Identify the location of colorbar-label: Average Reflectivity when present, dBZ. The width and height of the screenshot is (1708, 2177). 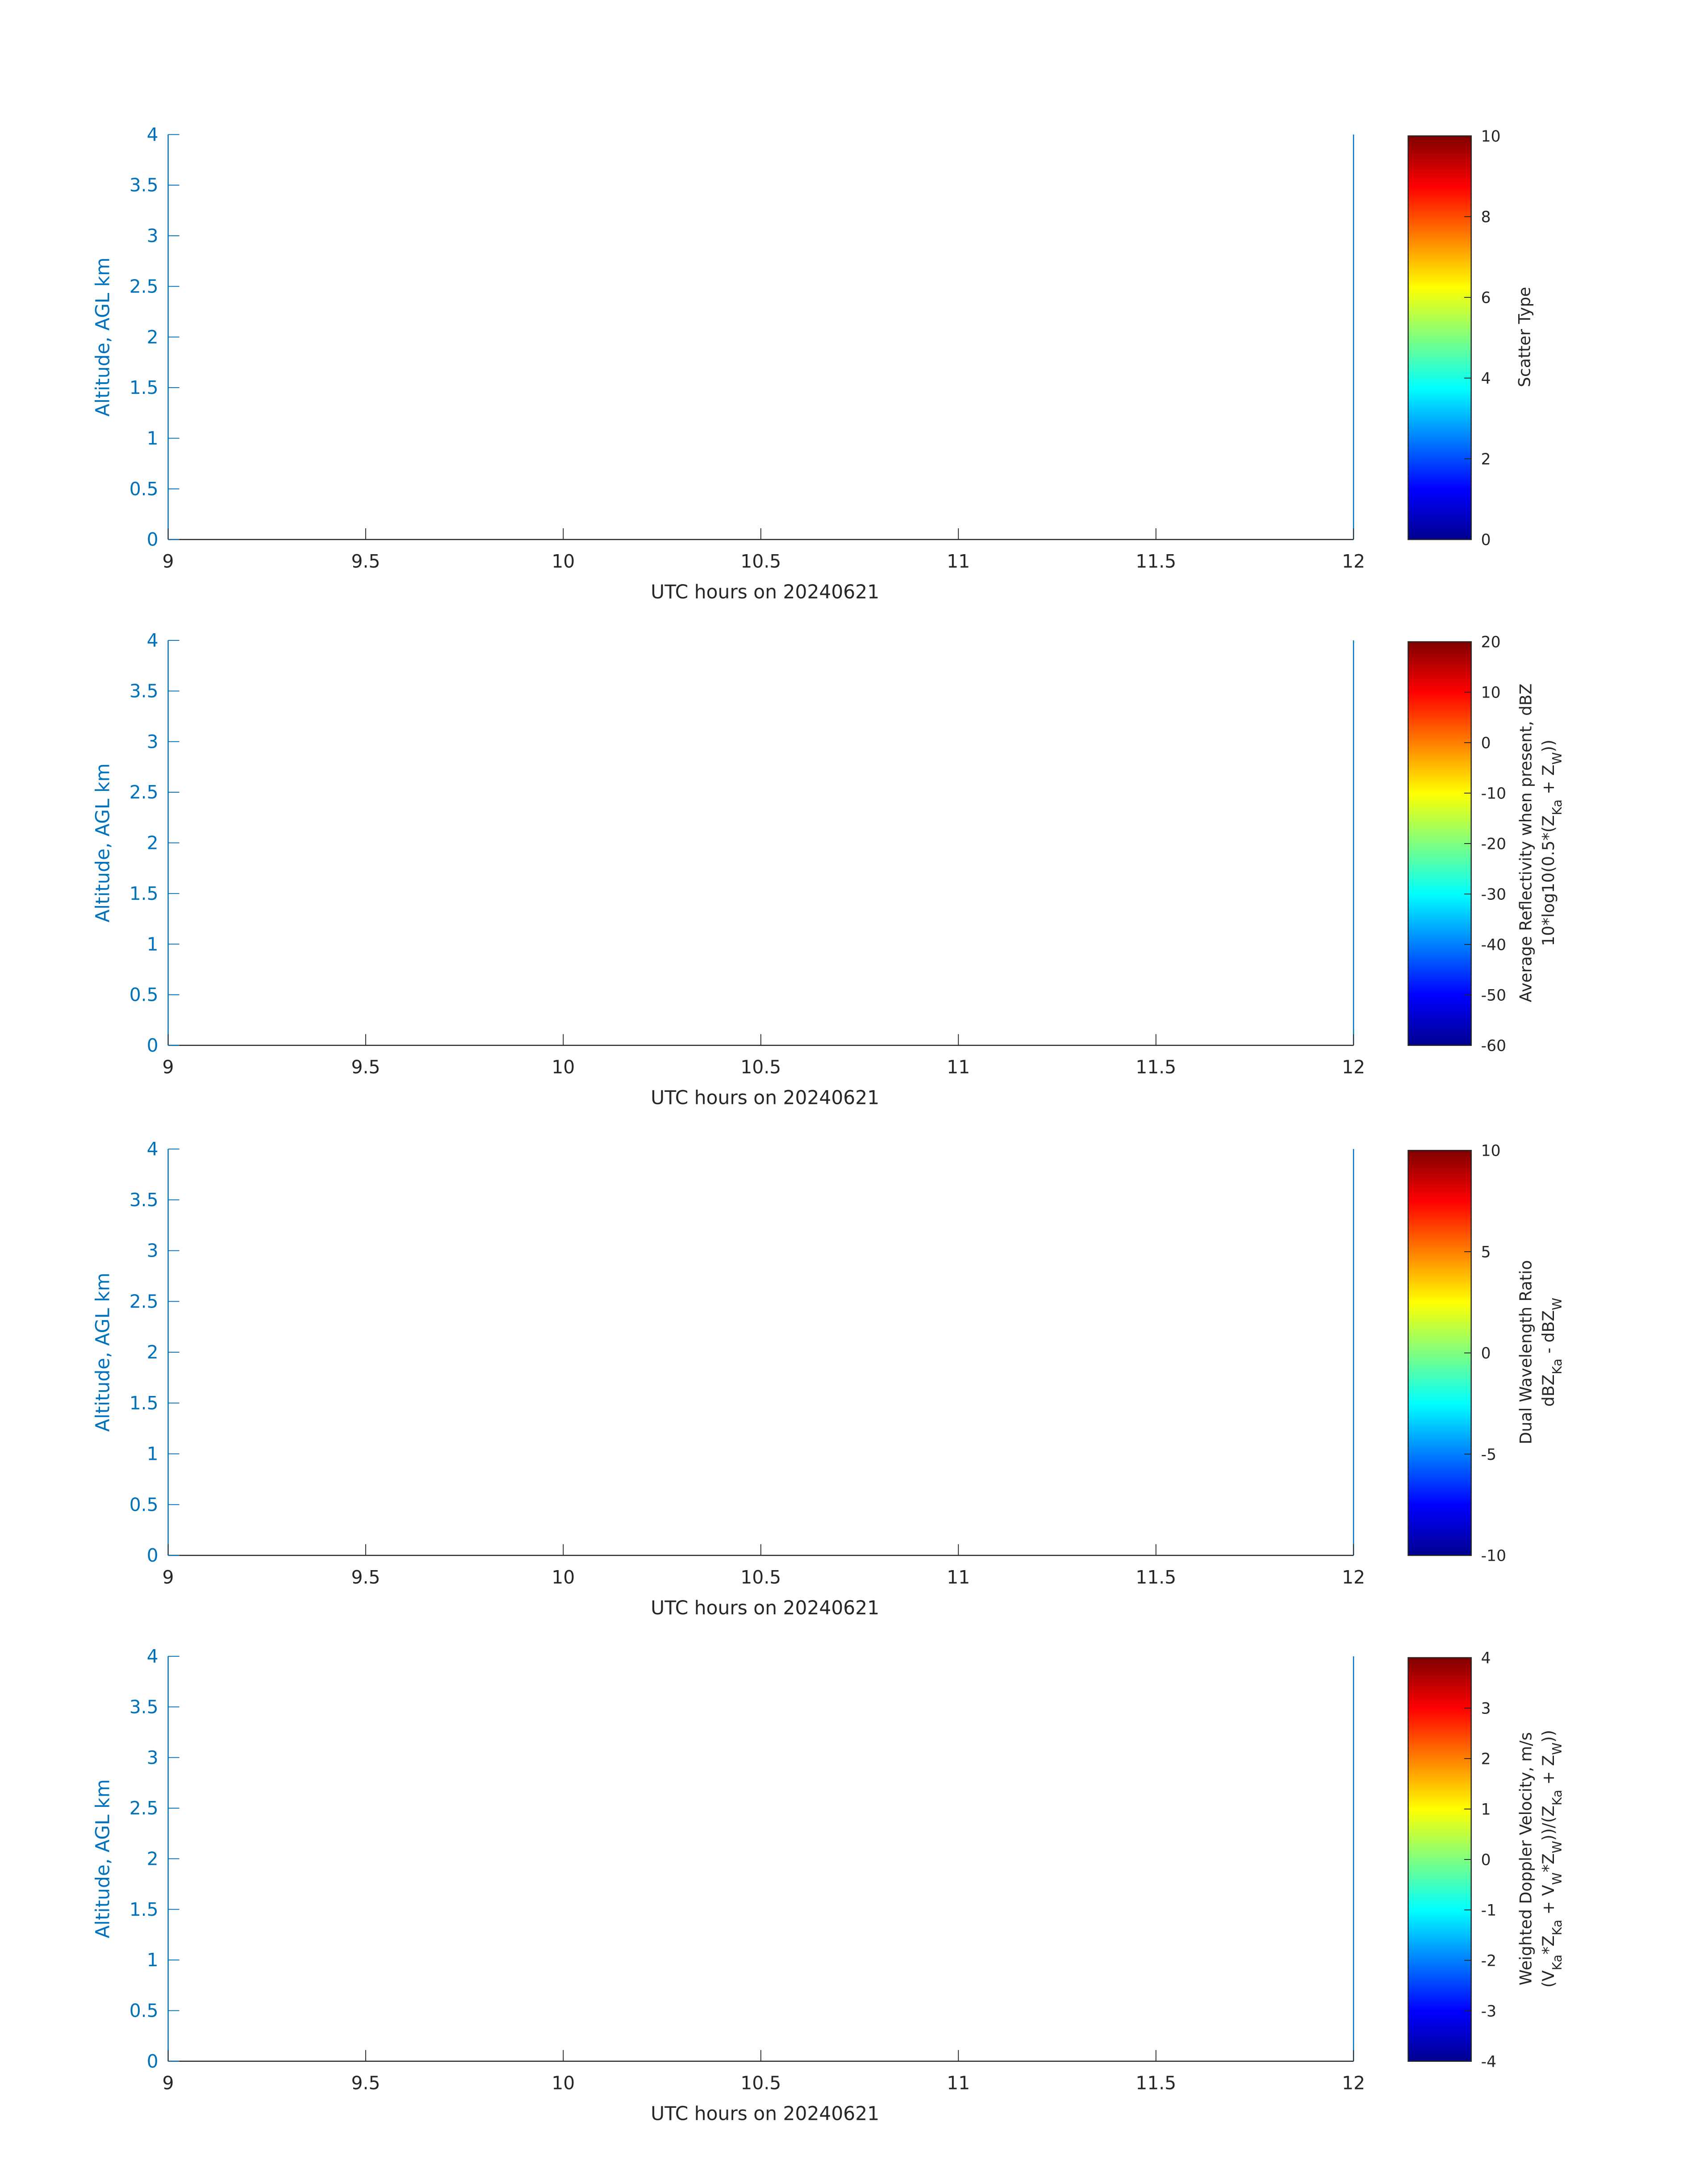
(1526, 842).